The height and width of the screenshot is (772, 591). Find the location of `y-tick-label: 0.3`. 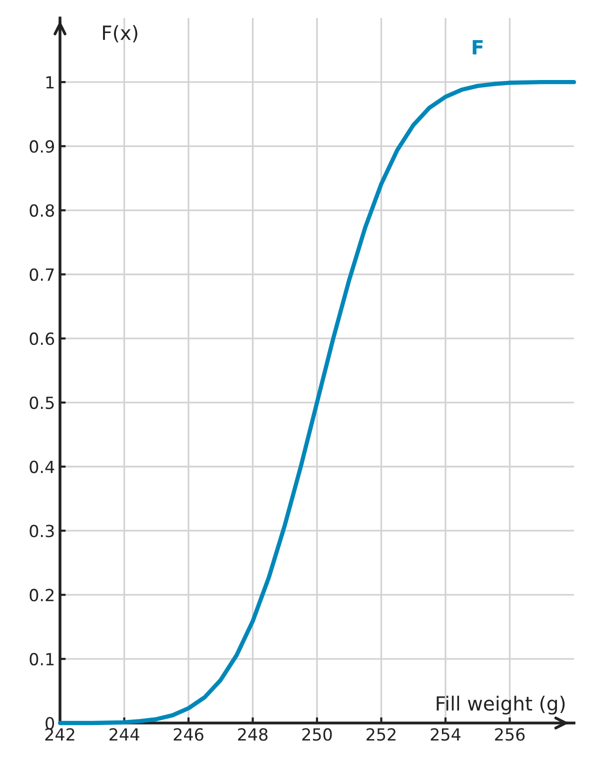

y-tick-label: 0.3 is located at coordinates (42, 531).